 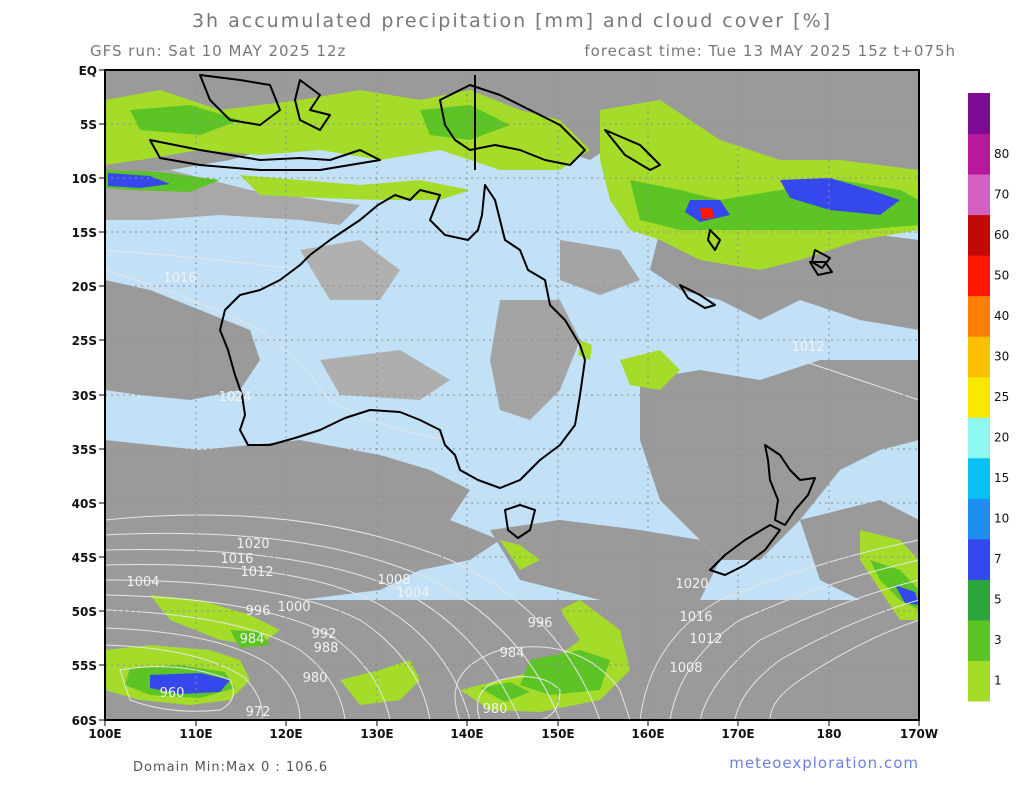 I want to click on colorbar-label: 3, so click(x=998, y=640).